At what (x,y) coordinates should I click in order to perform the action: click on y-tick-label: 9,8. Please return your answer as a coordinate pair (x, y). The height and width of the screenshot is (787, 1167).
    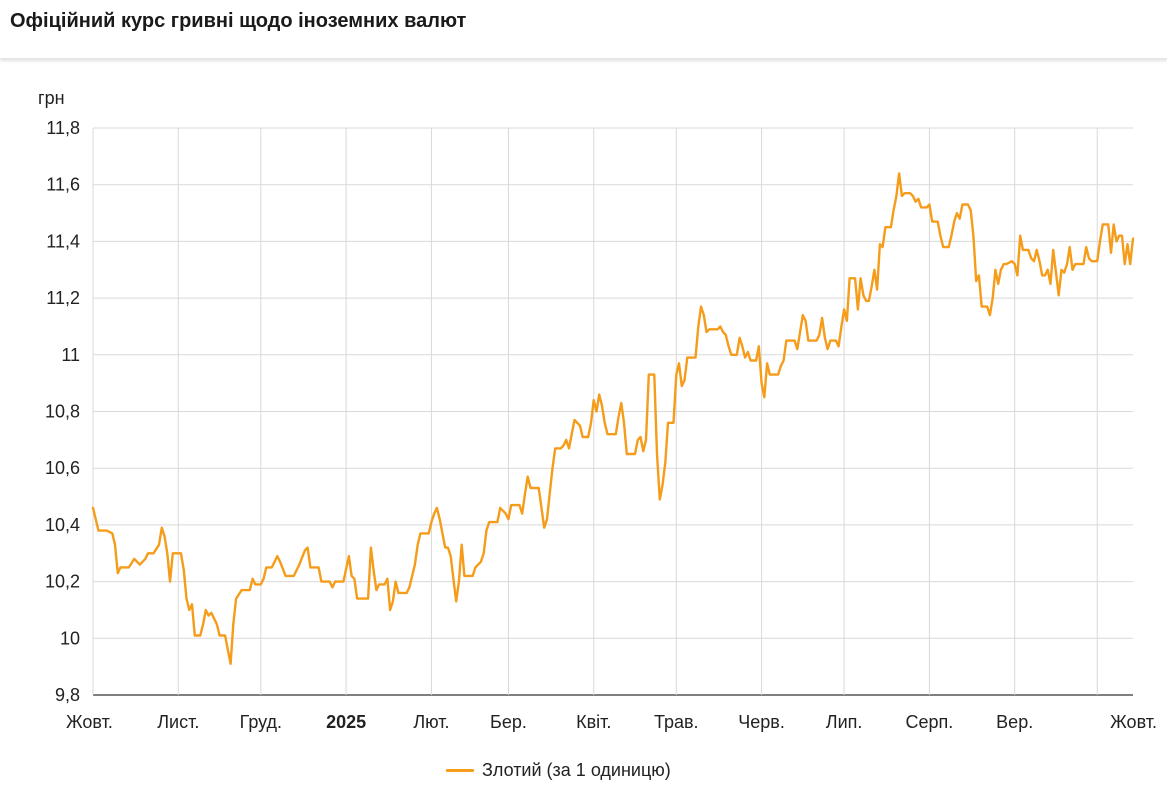
    Looking at the image, I should click on (67, 695).